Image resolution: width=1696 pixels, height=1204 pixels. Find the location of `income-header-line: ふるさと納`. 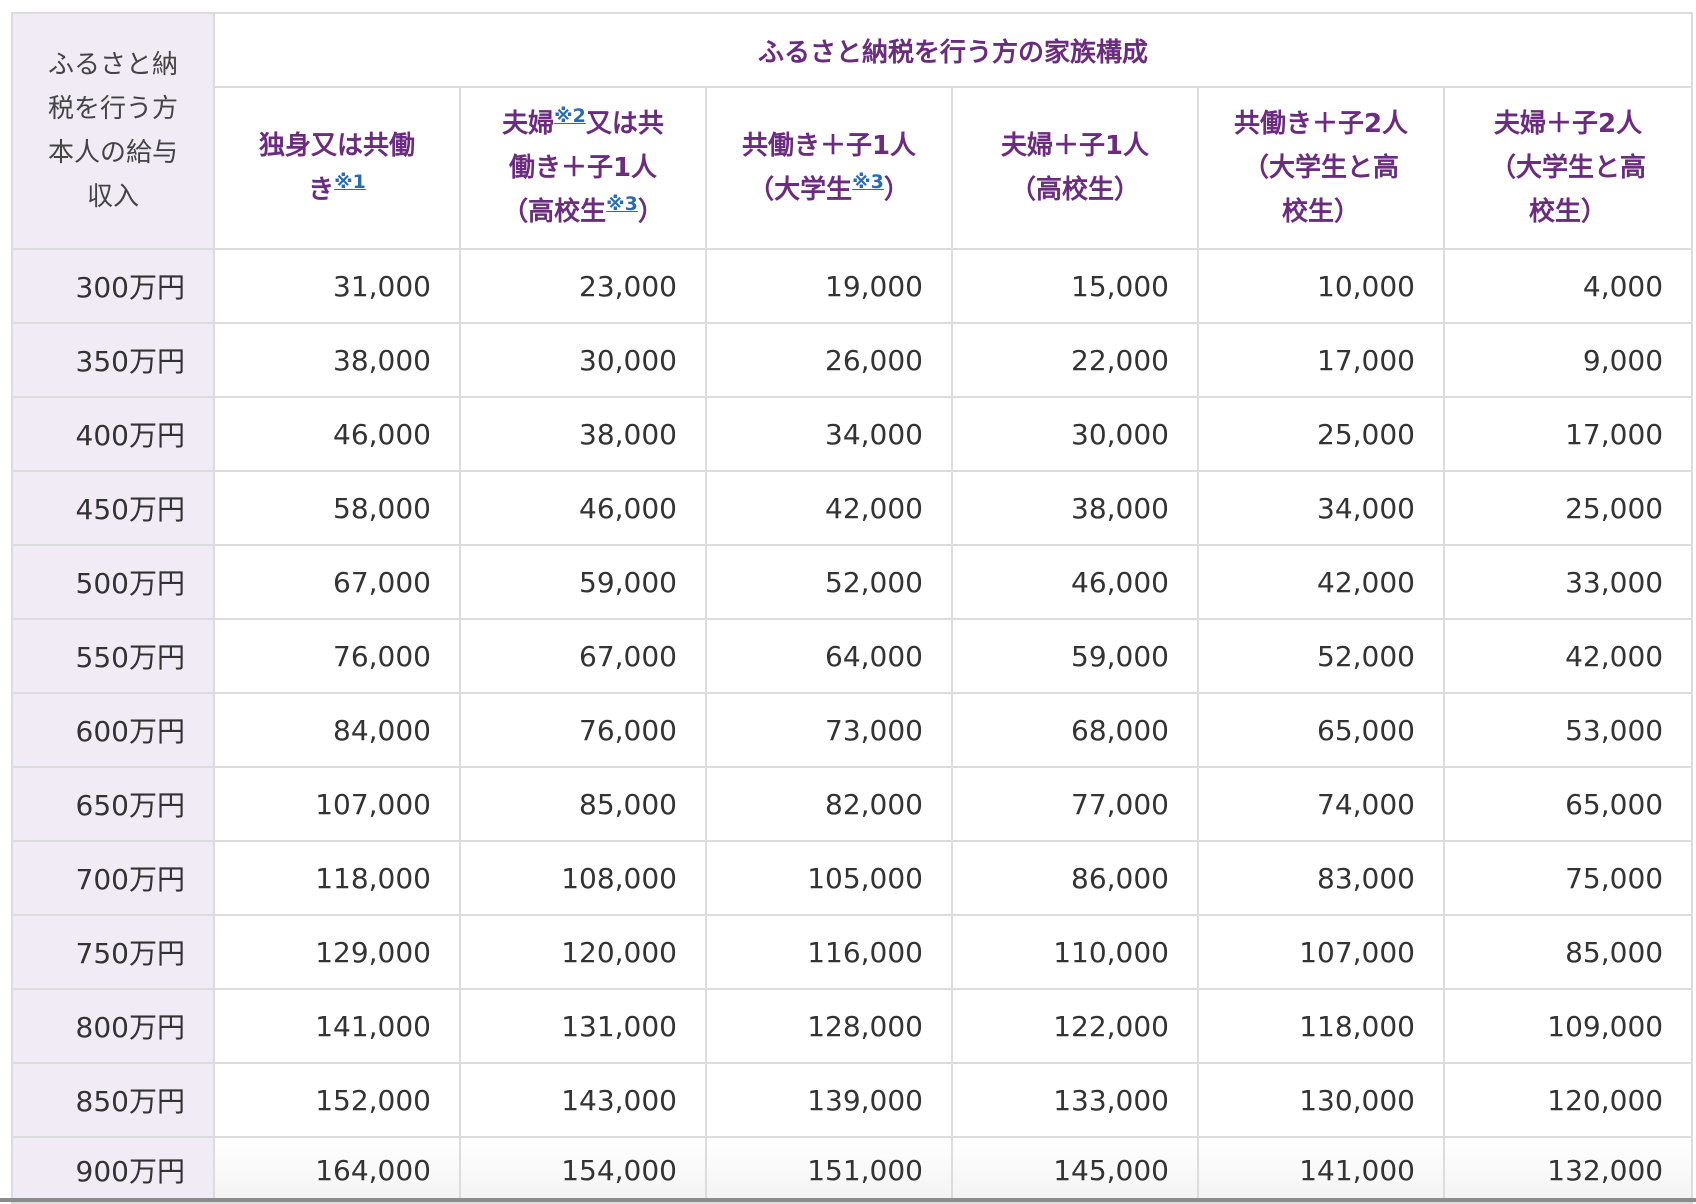

income-header-line: ふるさと納 is located at coordinates (112, 65).